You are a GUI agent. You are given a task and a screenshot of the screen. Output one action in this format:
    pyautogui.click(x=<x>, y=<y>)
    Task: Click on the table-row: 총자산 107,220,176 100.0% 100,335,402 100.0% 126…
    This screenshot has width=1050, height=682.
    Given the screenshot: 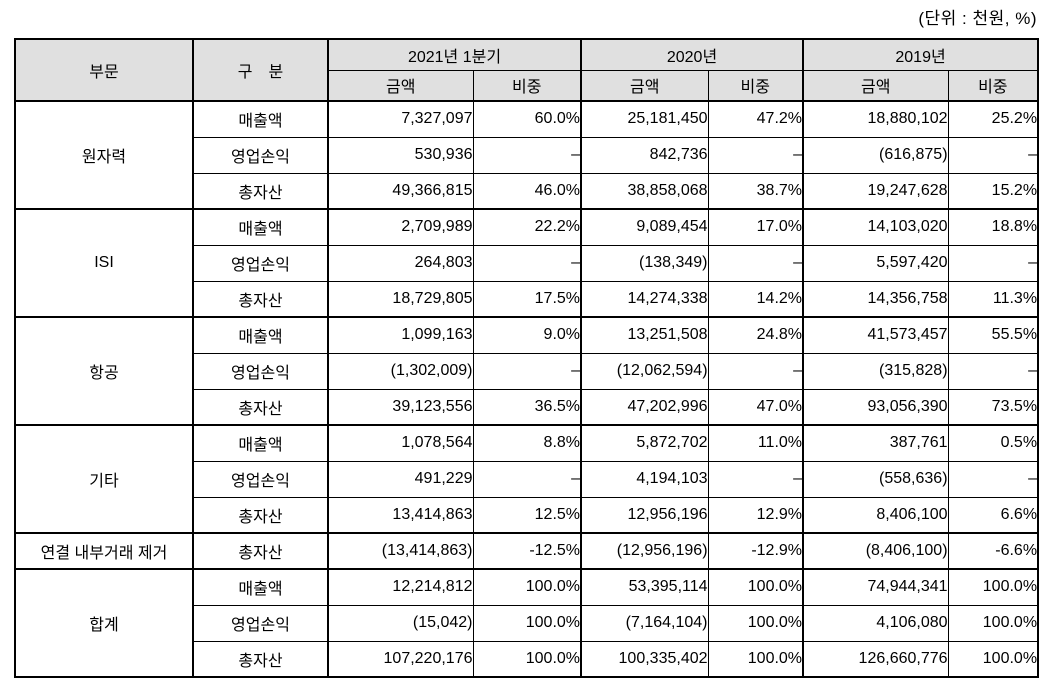 What is the action you would take?
    pyautogui.click(x=527, y=659)
    